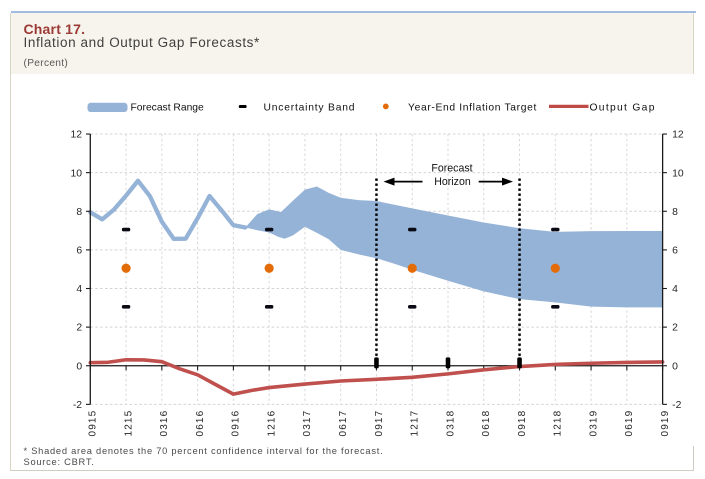 The image size is (705, 479). I want to click on svg-text: 0317, so click(307, 423).